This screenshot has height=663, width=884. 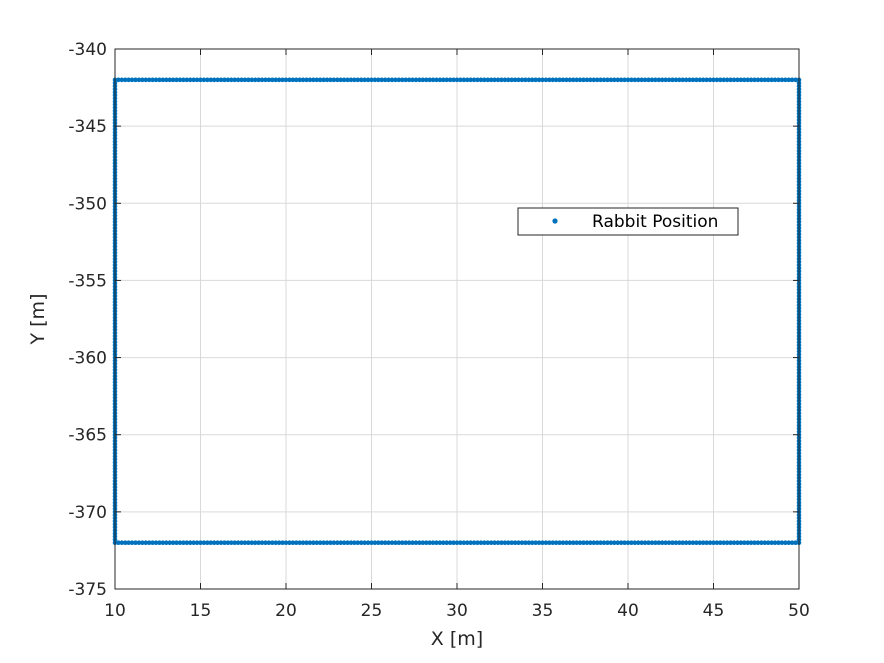 I want to click on y-tick-label: -375, so click(x=87, y=590).